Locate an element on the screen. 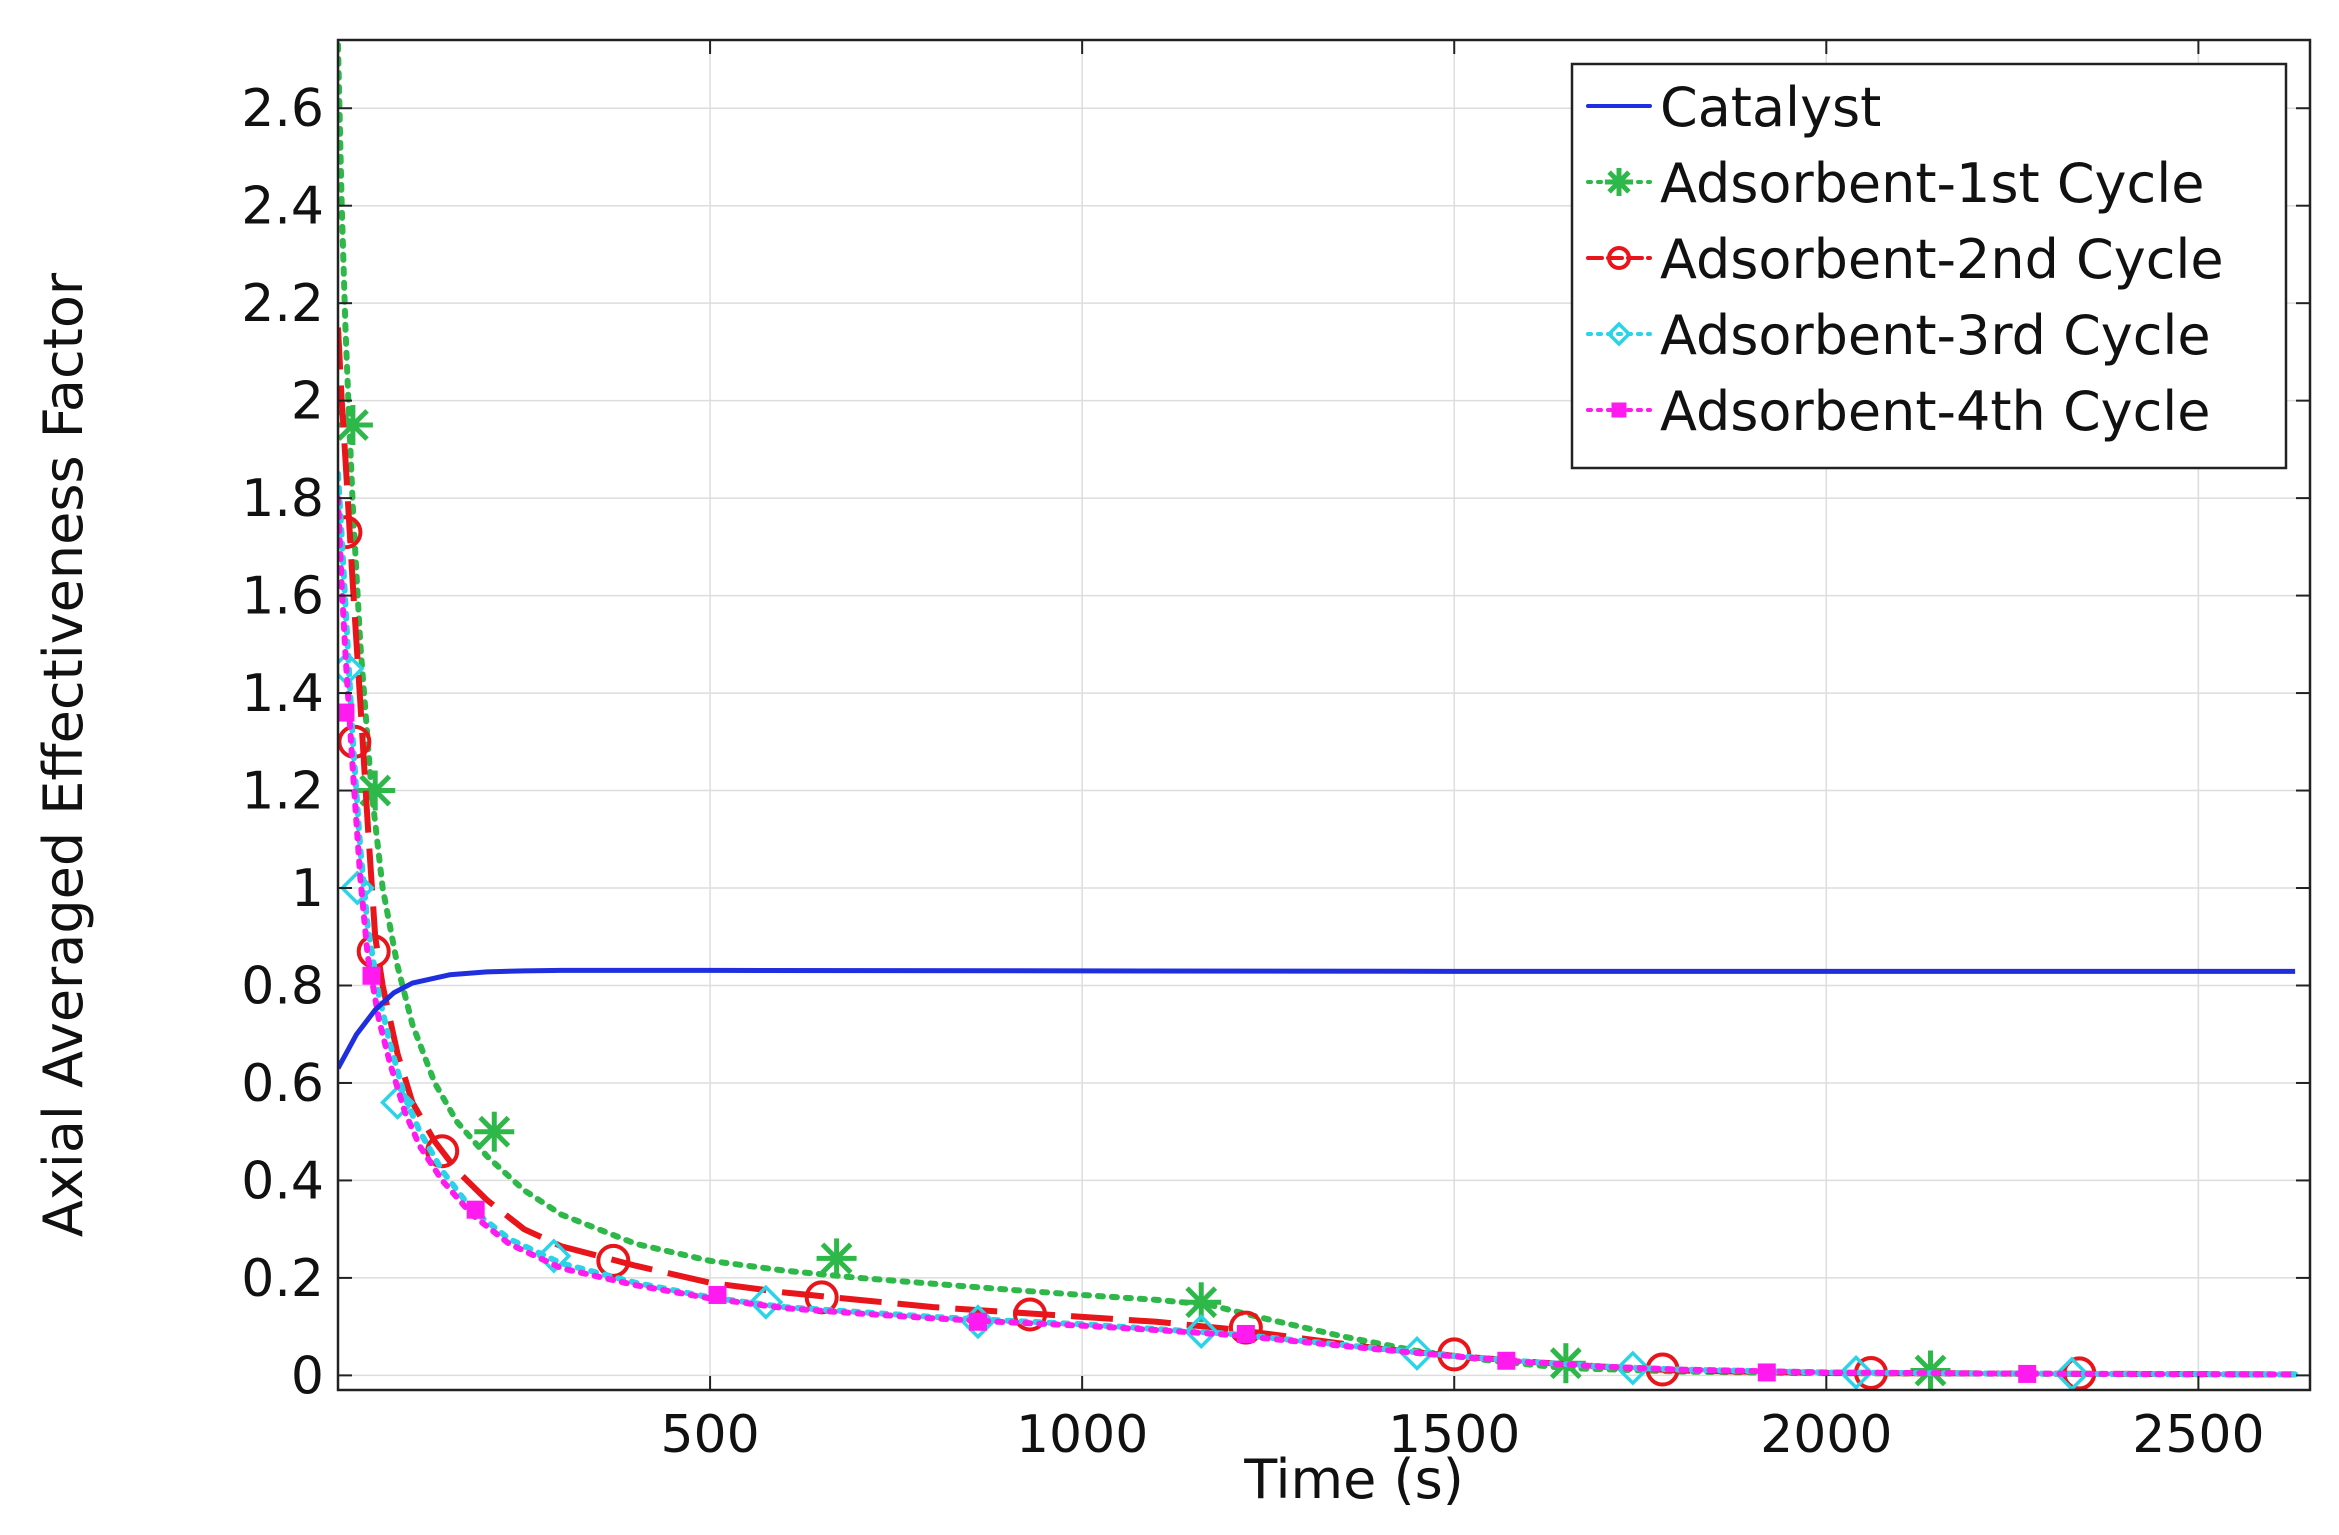 This screenshot has height=1535, width=2339. y-tick-label: 0.8 is located at coordinates (282, 986).